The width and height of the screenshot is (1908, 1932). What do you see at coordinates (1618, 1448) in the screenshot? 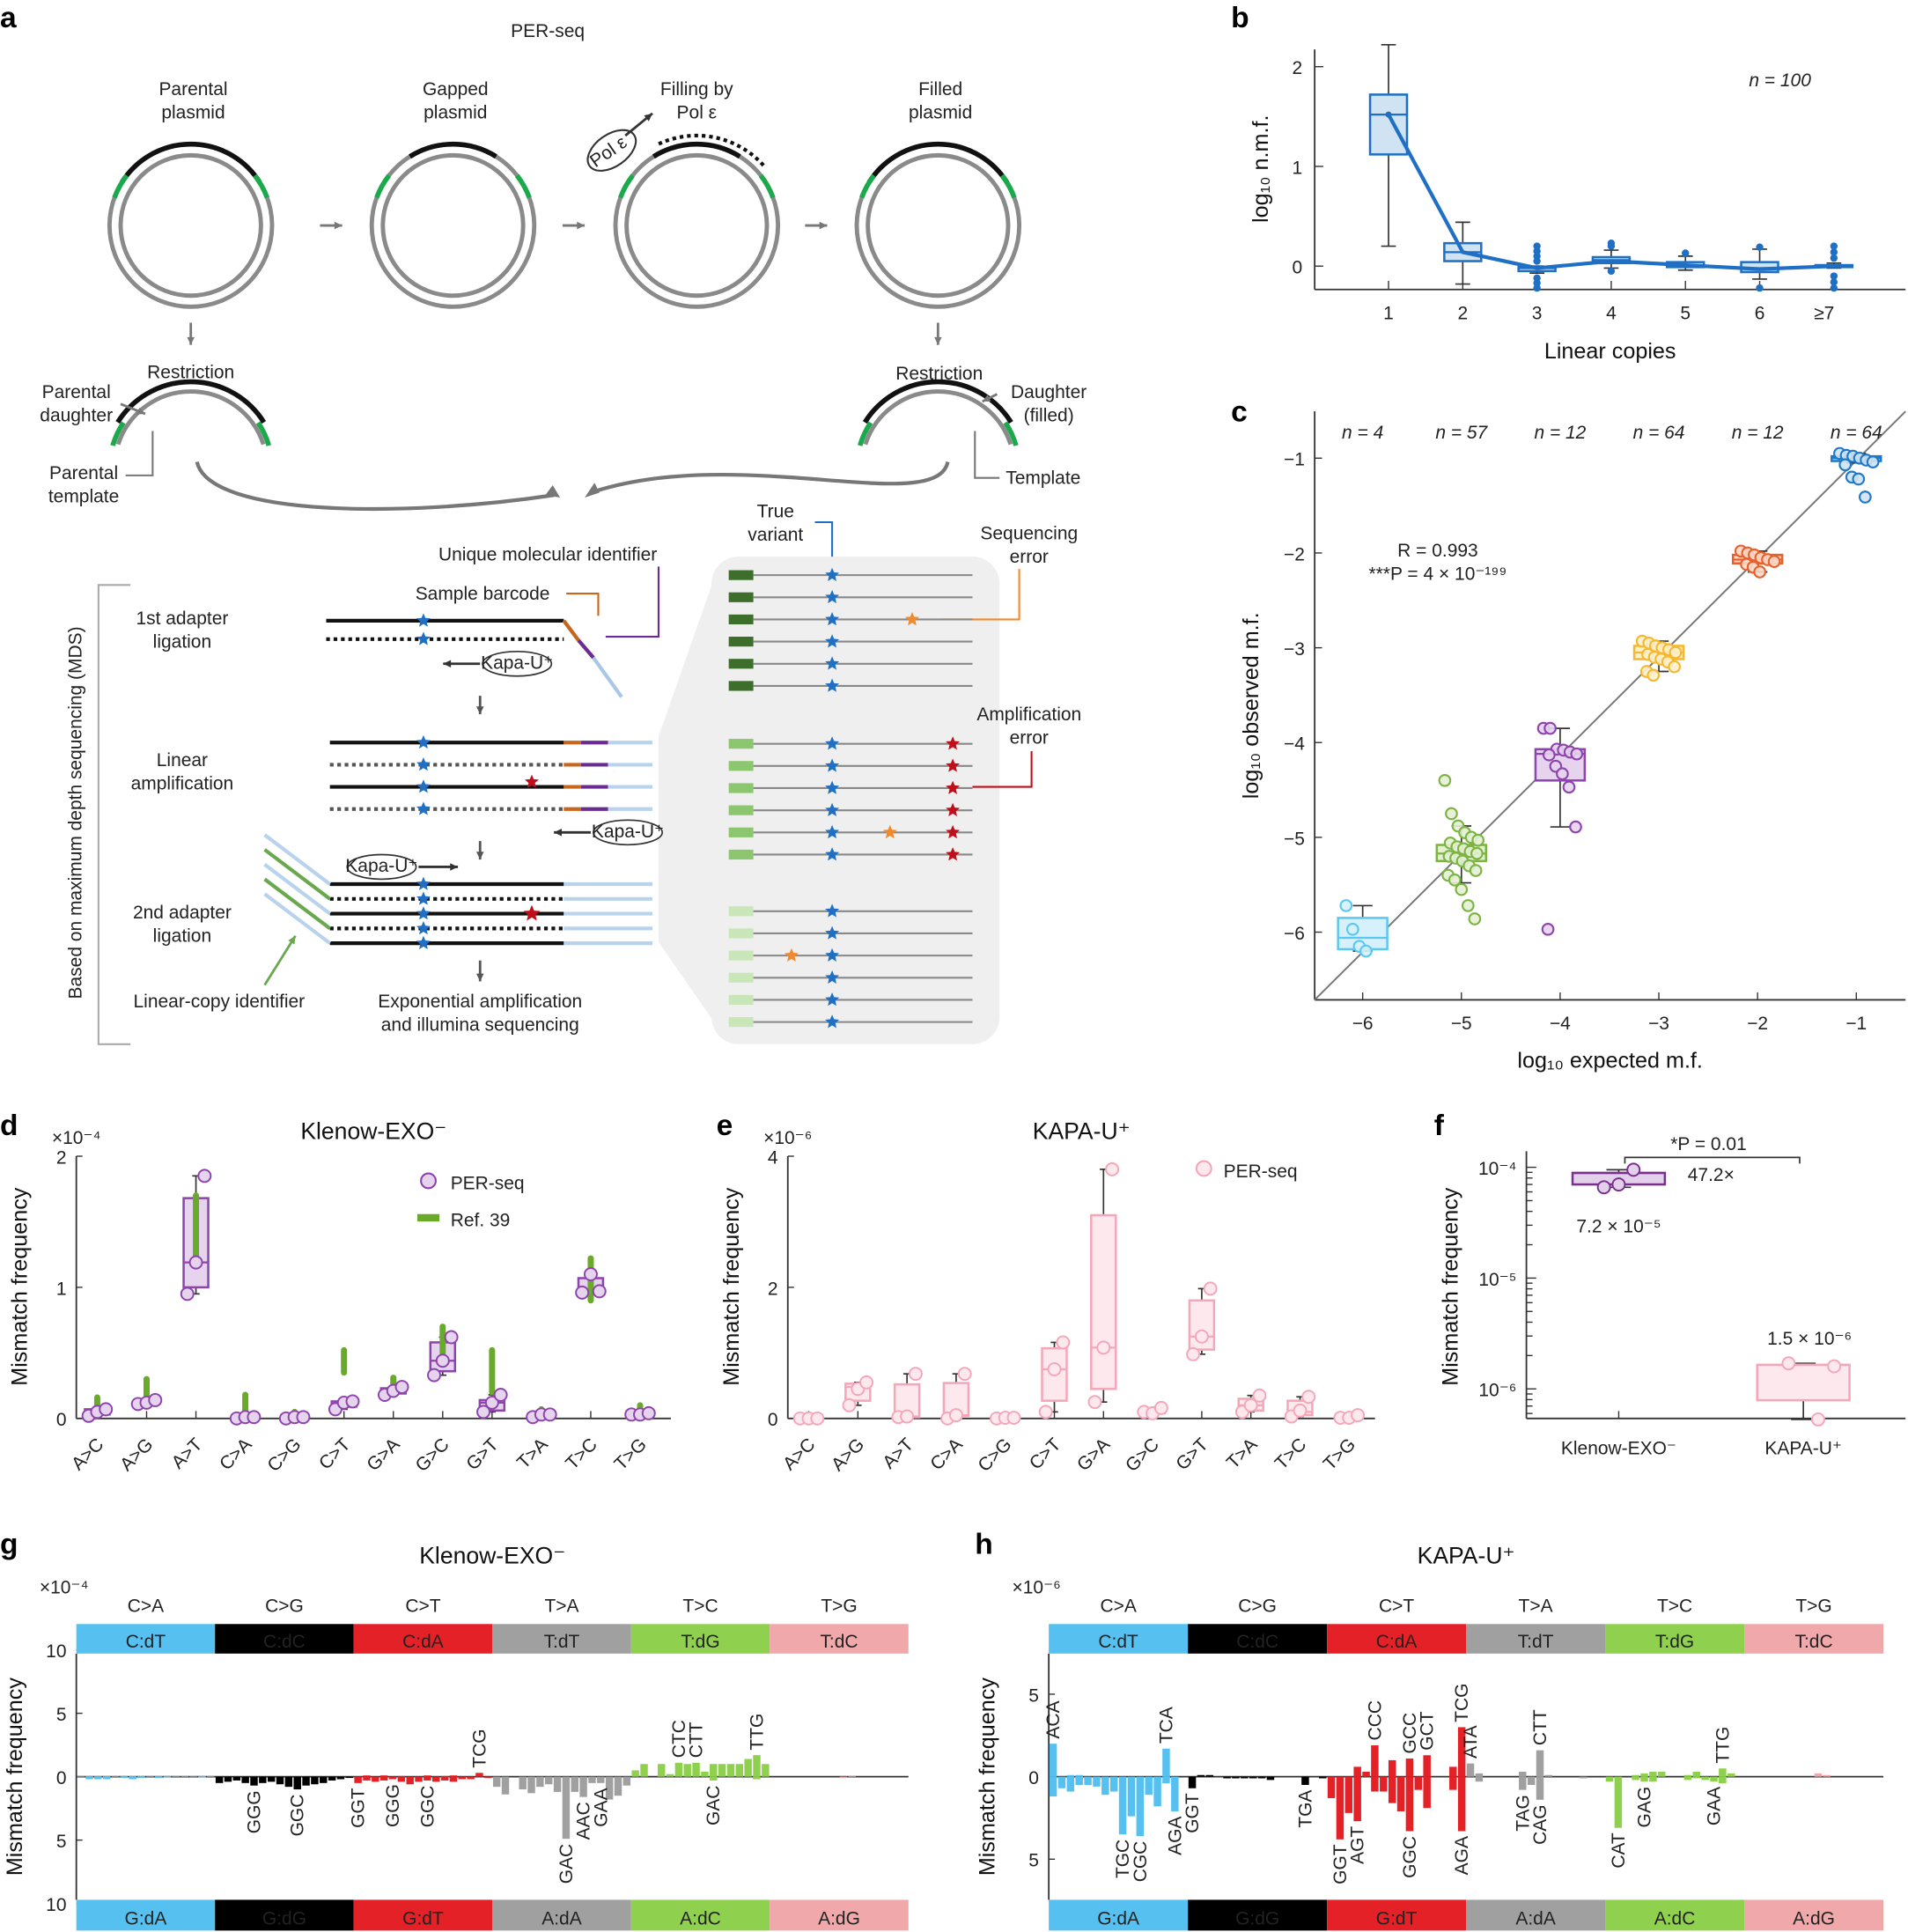
I see `x-tick-label: Klenow-EXO⁻` at bounding box center [1618, 1448].